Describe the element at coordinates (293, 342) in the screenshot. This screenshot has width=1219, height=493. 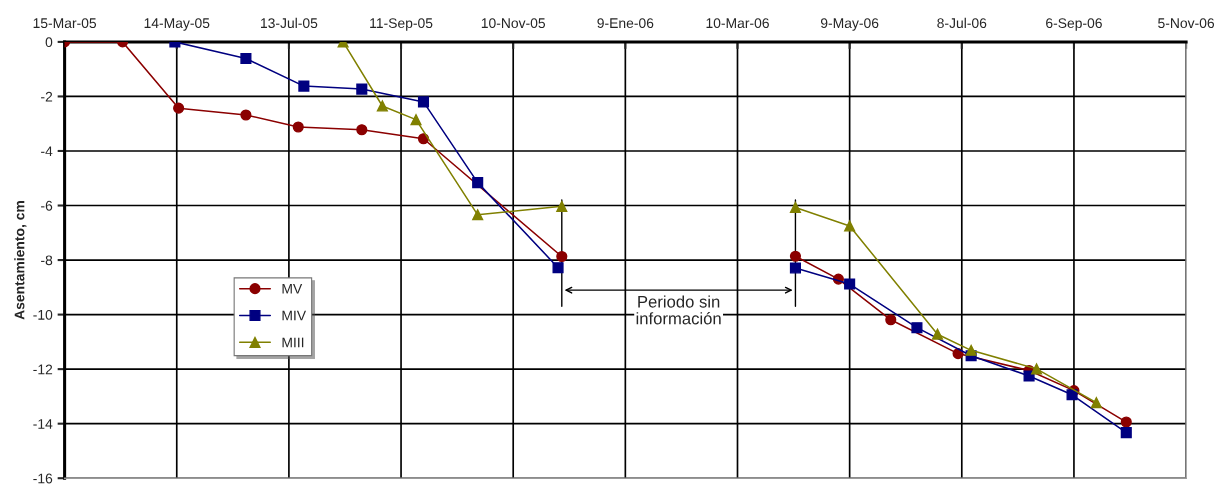
I see `legend-label: MIII` at that location.